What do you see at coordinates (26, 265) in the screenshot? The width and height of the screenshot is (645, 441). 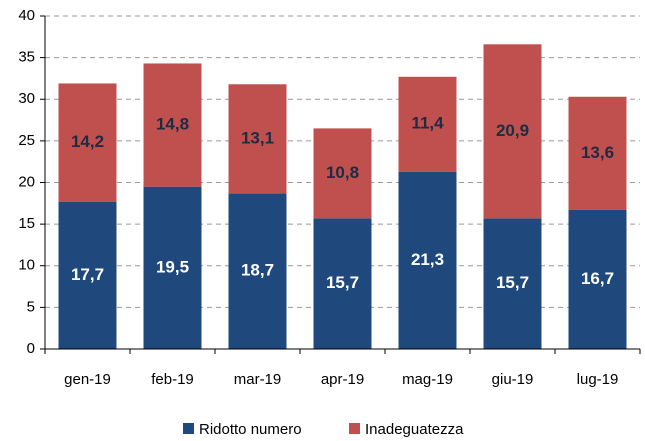 I see `y-tick-label: 10` at bounding box center [26, 265].